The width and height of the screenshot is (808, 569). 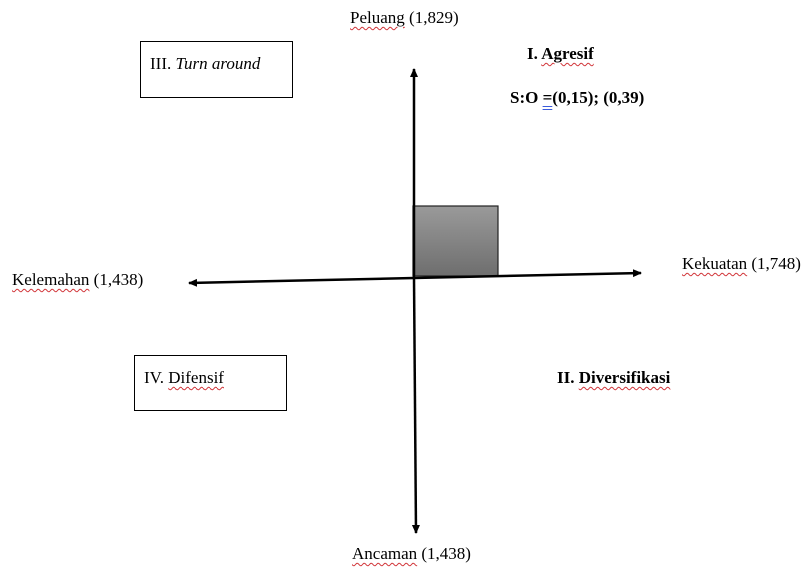 What do you see at coordinates (624, 377) in the screenshot?
I see `quadrant-2-name: Diversifikasi` at bounding box center [624, 377].